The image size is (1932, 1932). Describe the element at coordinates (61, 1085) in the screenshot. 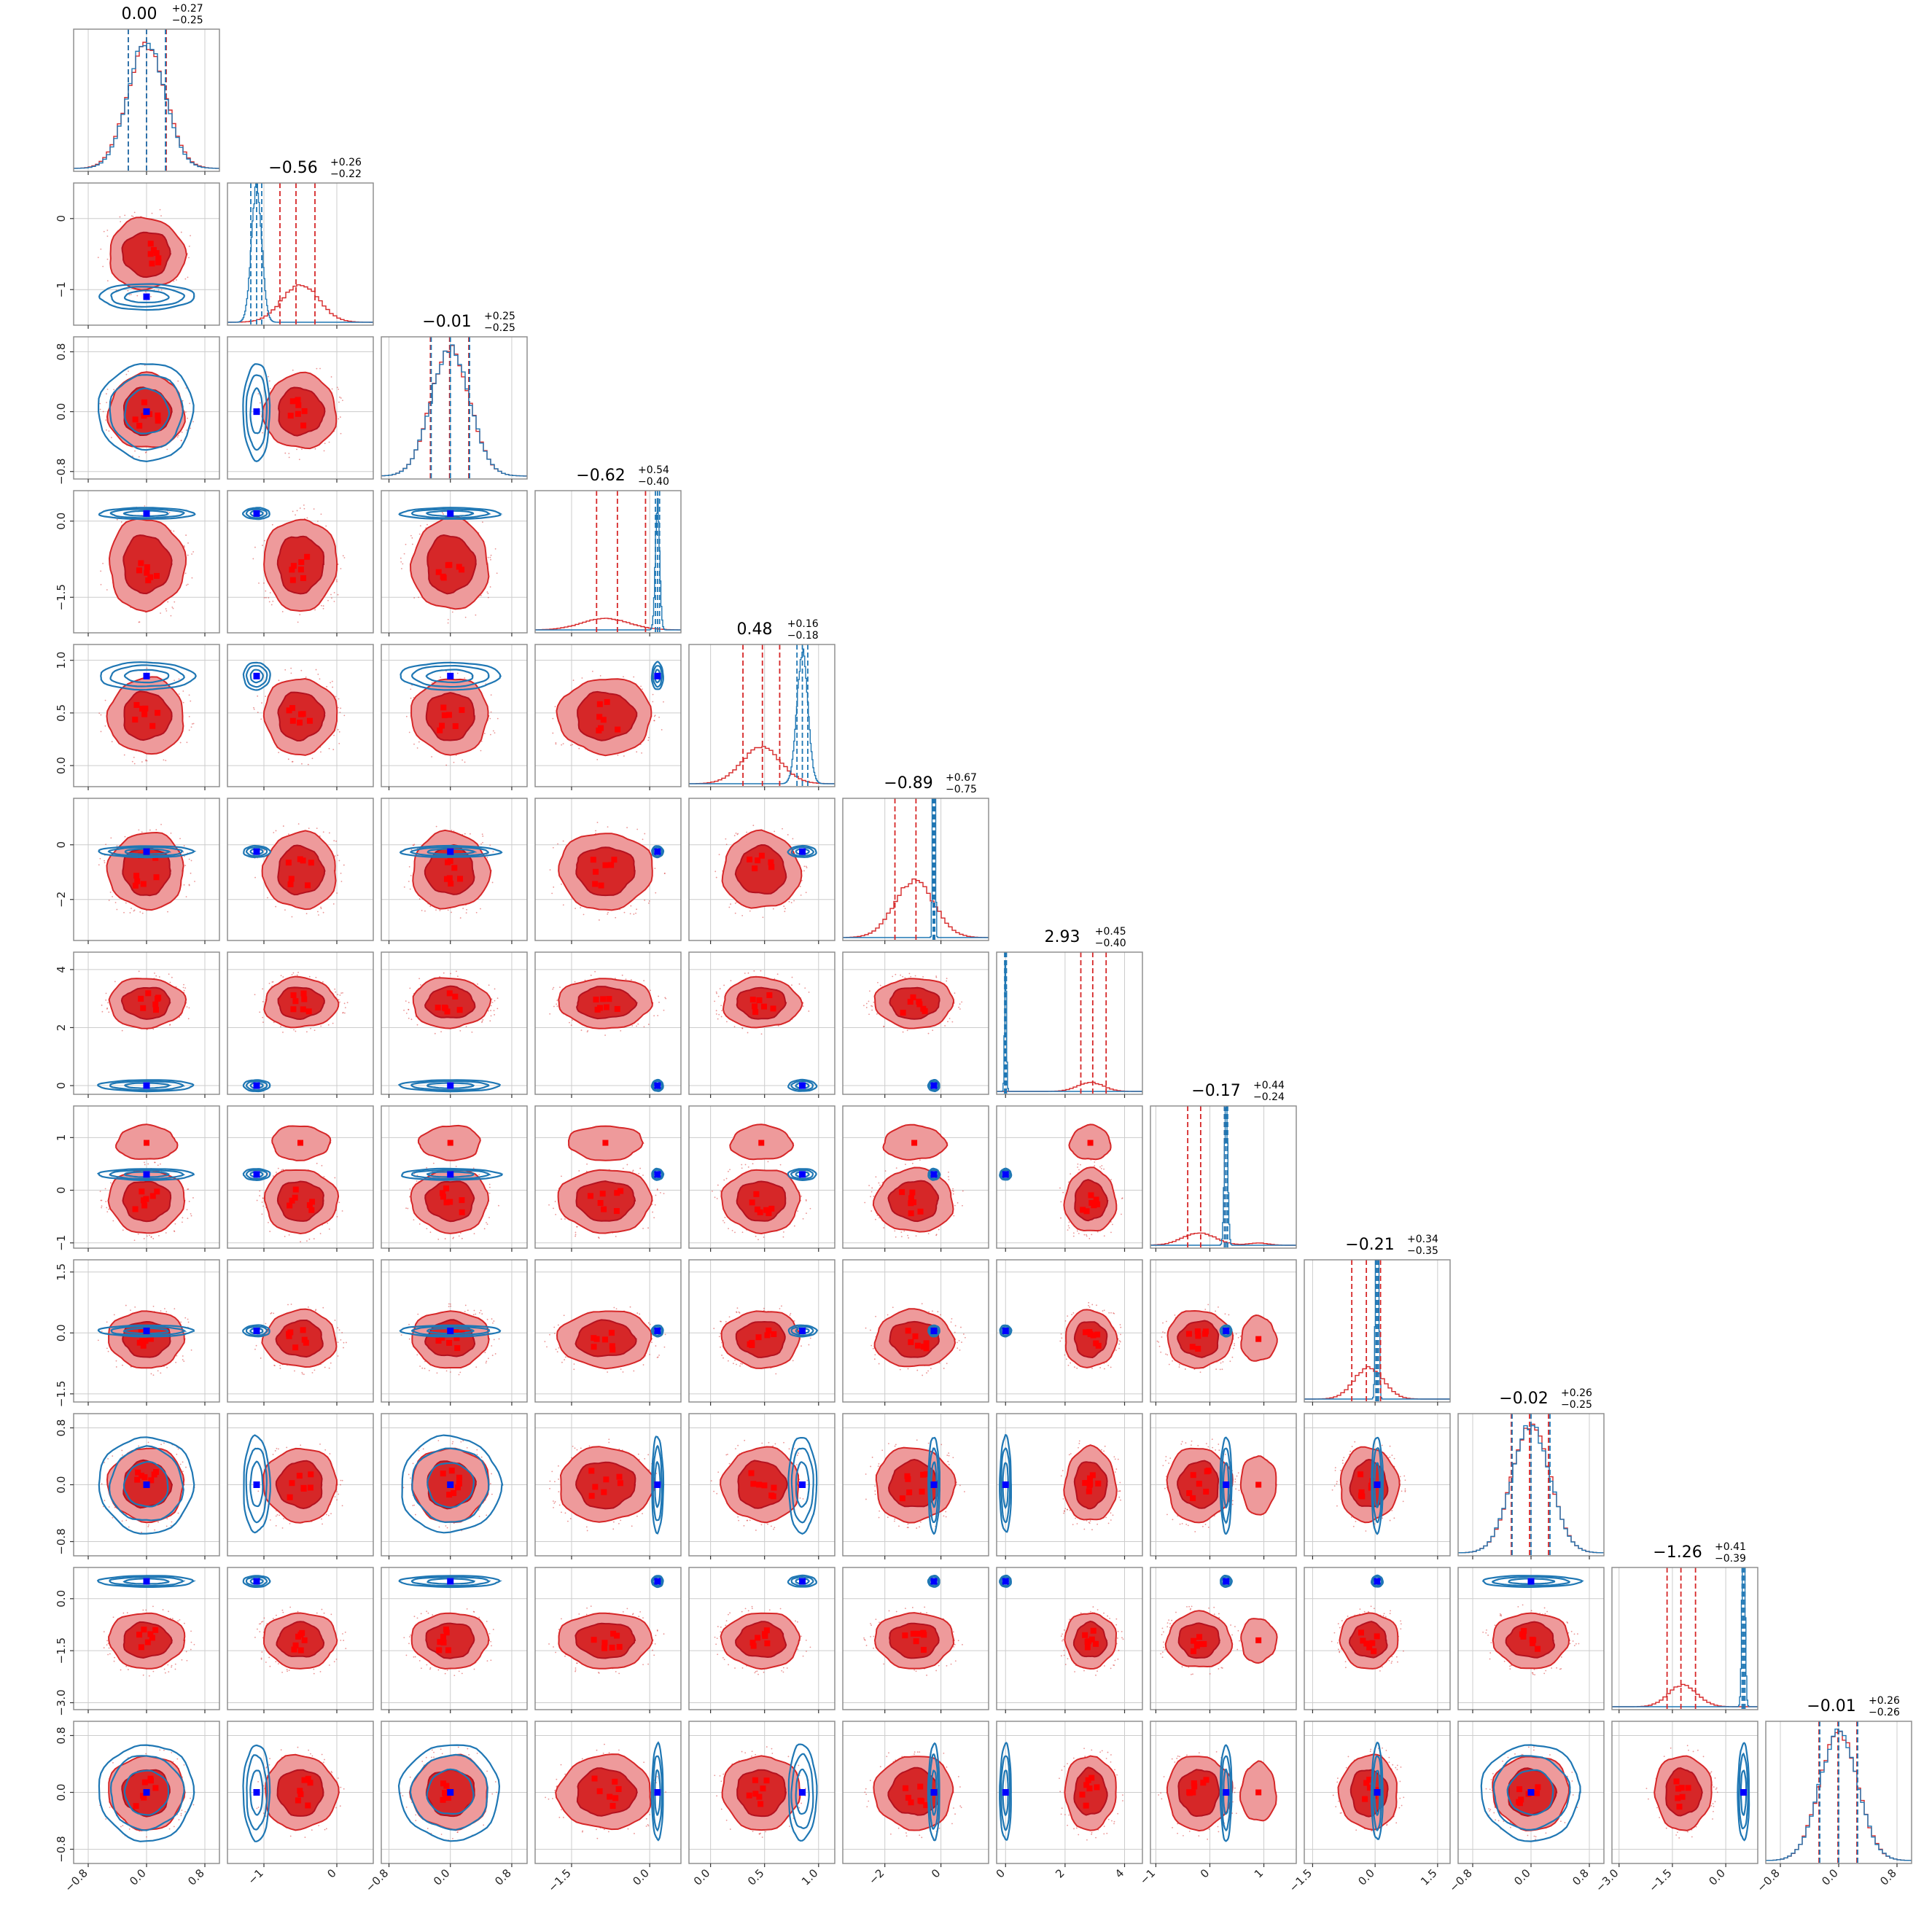

I see `y-tick-label: 0` at that location.